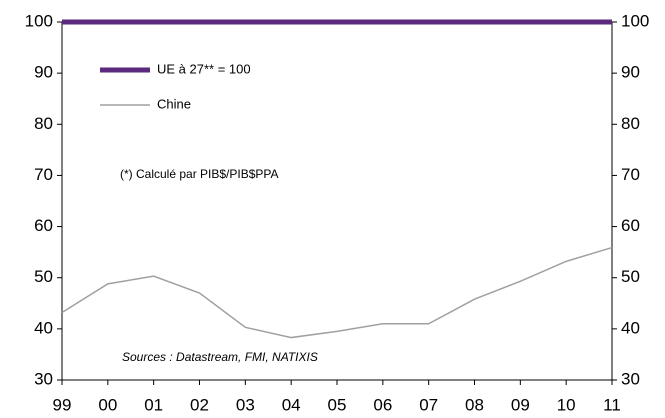 This screenshot has height=418, width=665. What do you see at coordinates (630, 276) in the screenshot?
I see `y2-tick-label: 50` at bounding box center [630, 276].